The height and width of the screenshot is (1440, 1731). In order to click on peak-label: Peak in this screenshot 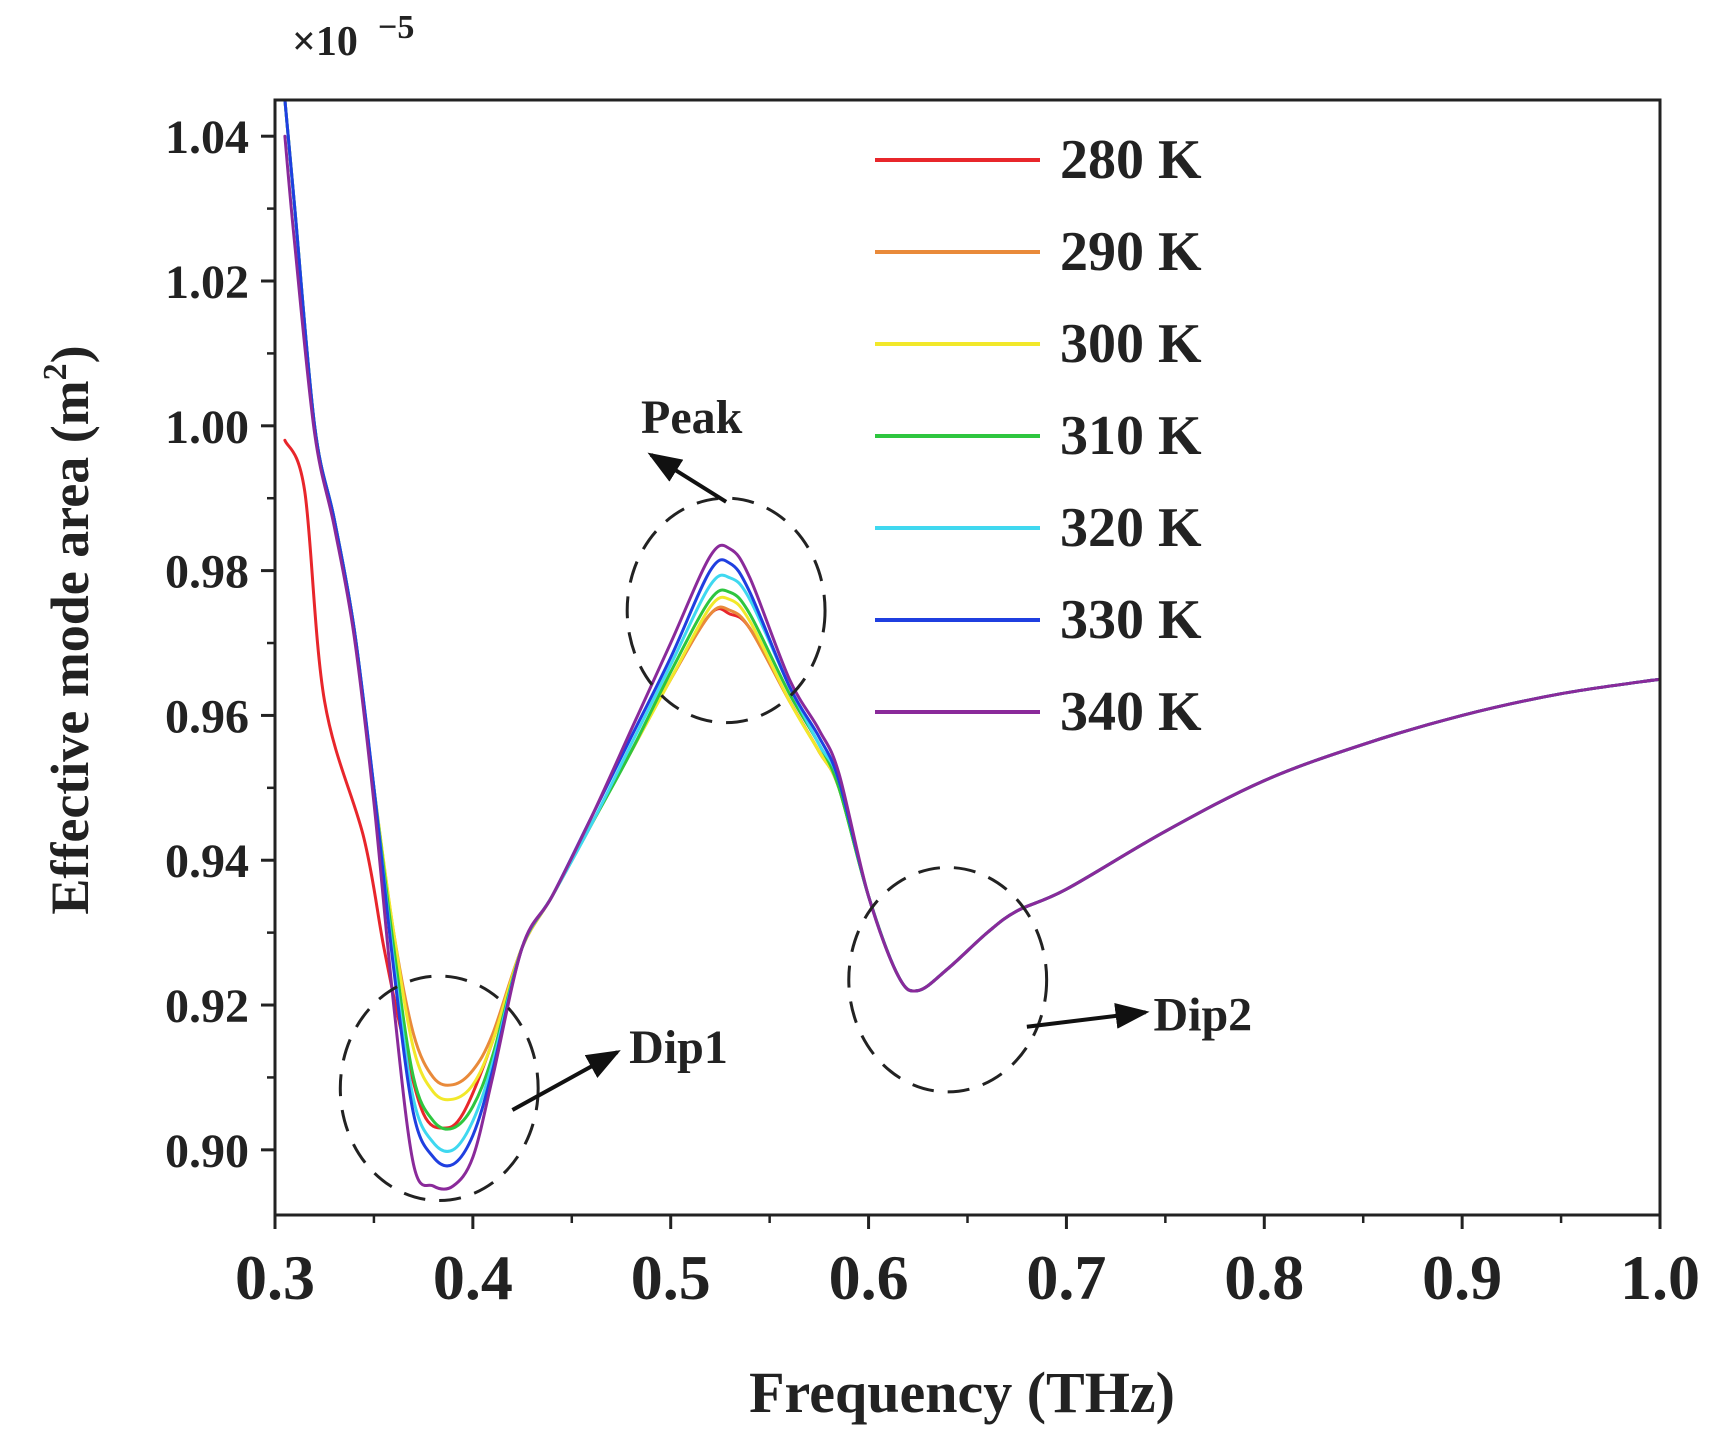, I will do `click(692, 417)`.